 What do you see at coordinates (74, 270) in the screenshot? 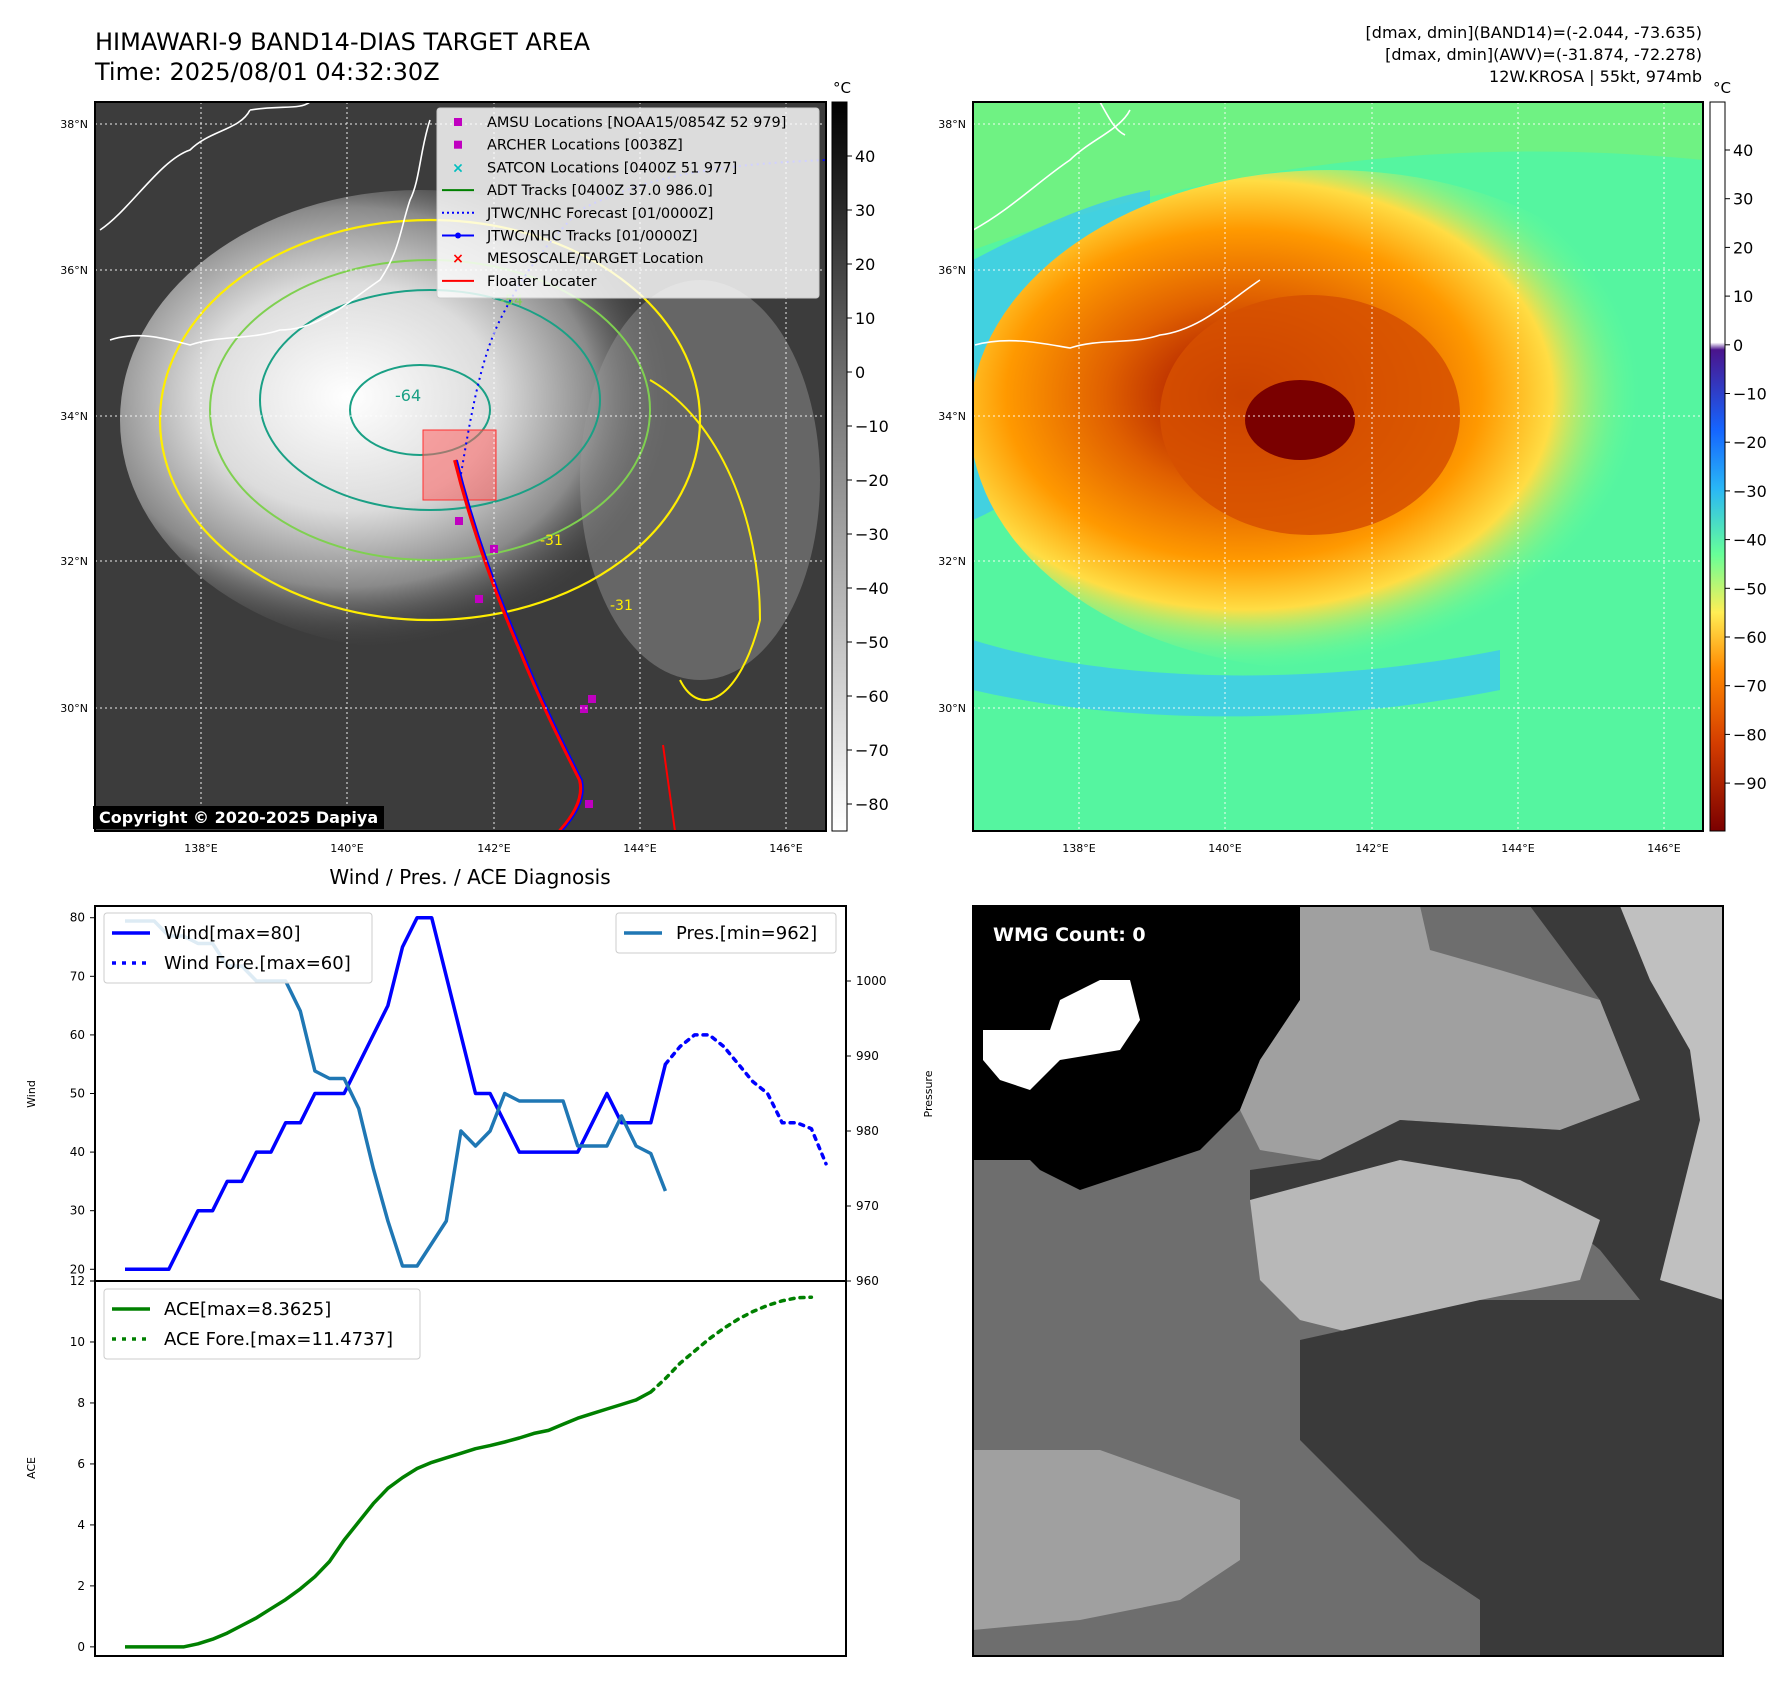
I see `lat-label: 36°N` at bounding box center [74, 270].